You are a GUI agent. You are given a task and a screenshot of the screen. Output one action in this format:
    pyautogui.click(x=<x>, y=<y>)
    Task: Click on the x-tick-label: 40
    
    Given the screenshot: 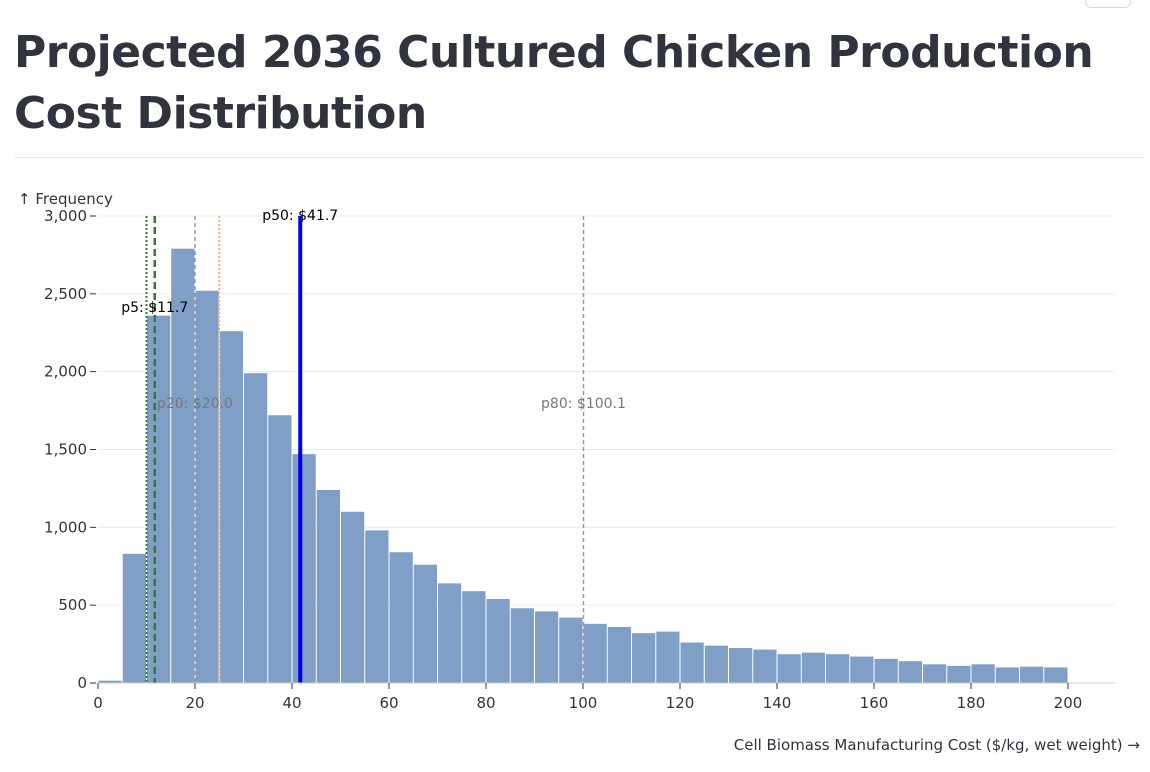 What is the action you would take?
    pyautogui.click(x=291, y=703)
    